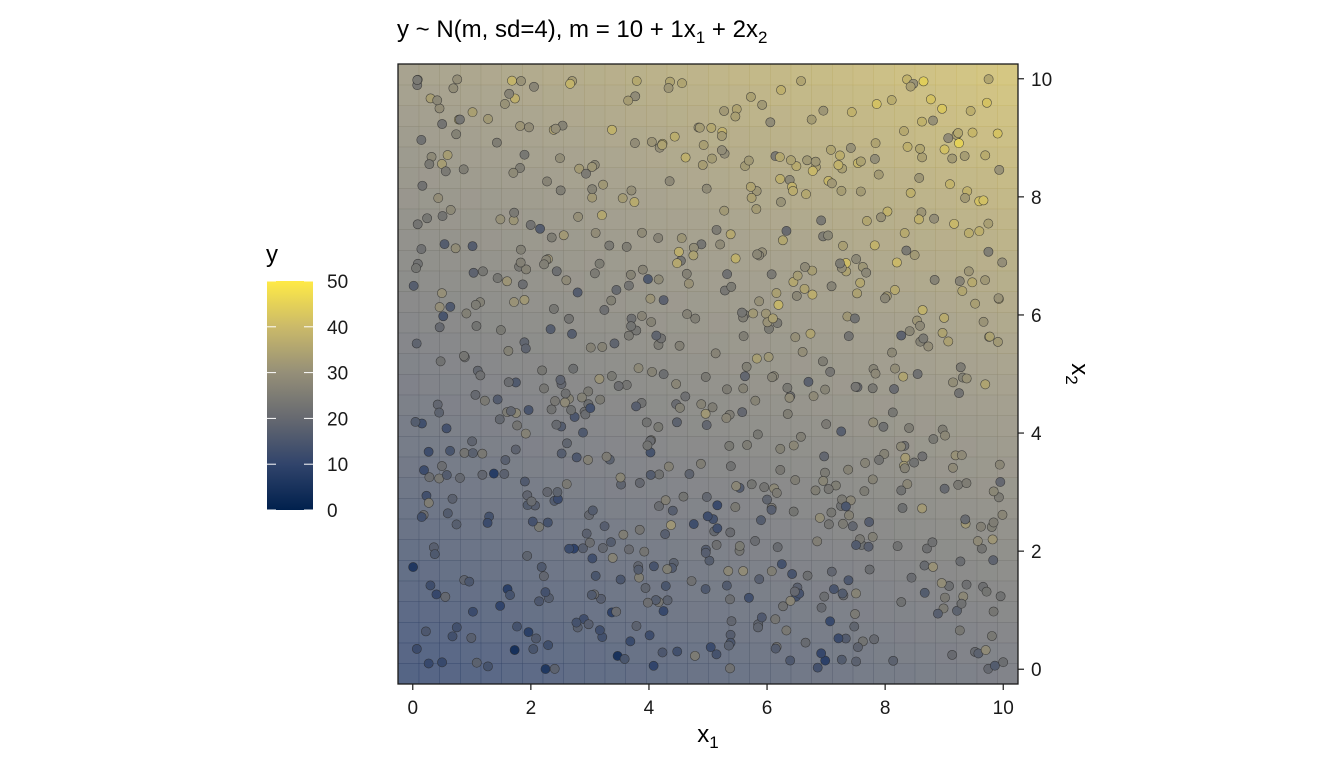 The height and width of the screenshot is (768, 1344). What do you see at coordinates (1036, 552) in the screenshot?
I see `y-tick-label: 2` at bounding box center [1036, 552].